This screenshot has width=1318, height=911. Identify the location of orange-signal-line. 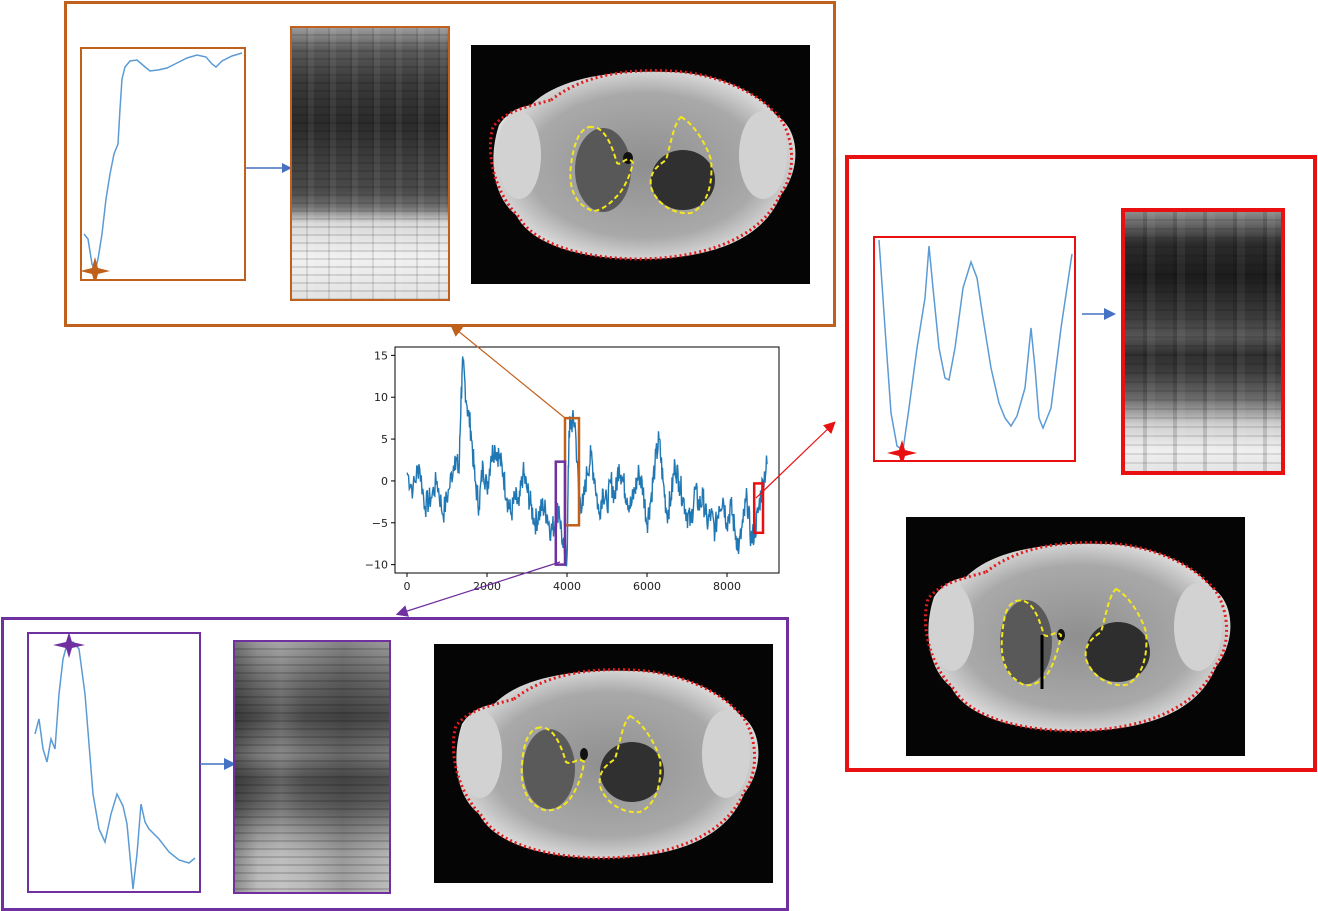
(163, 163).